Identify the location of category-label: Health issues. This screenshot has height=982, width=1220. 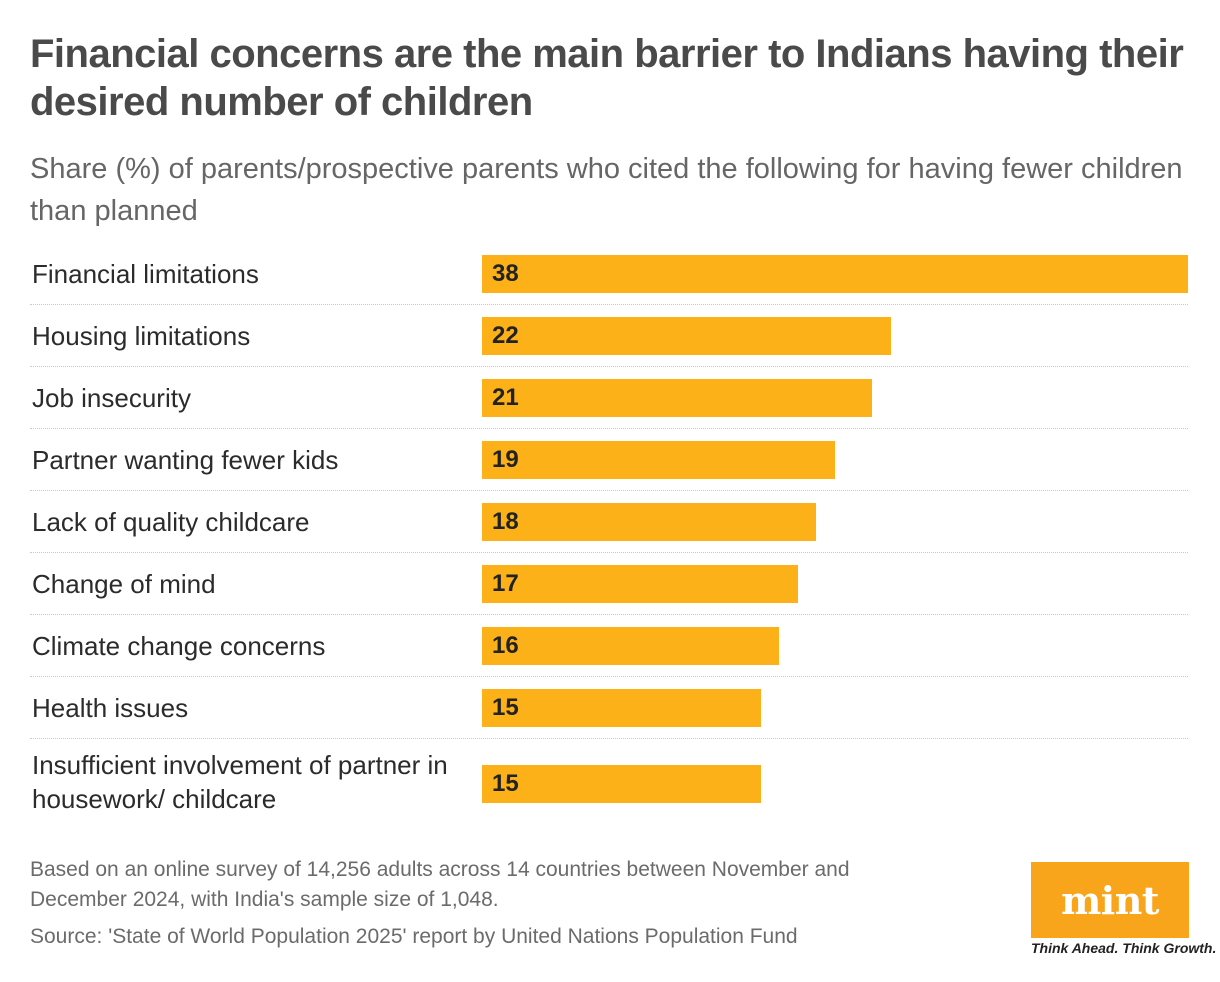
(110, 708).